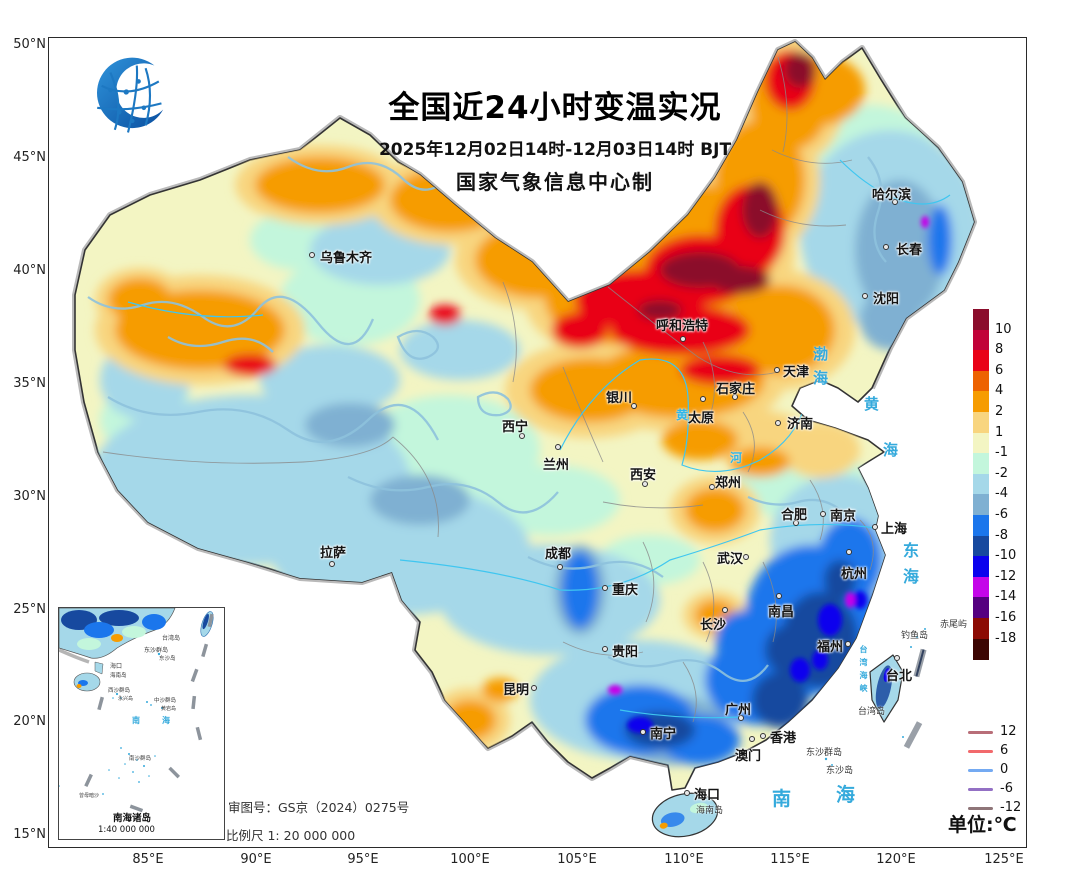 This screenshot has height=880, width=1080. I want to click on city-label: 长沙, so click(713, 625).